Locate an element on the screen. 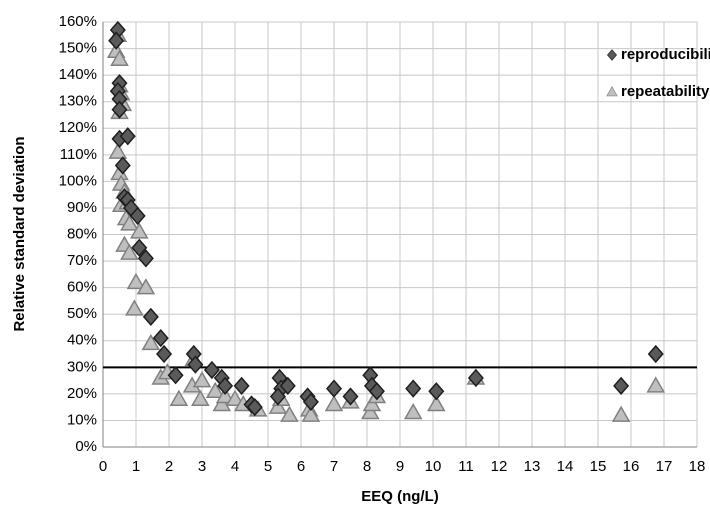 The image size is (710, 509). x-tick-label: 12 is located at coordinates (499, 466).